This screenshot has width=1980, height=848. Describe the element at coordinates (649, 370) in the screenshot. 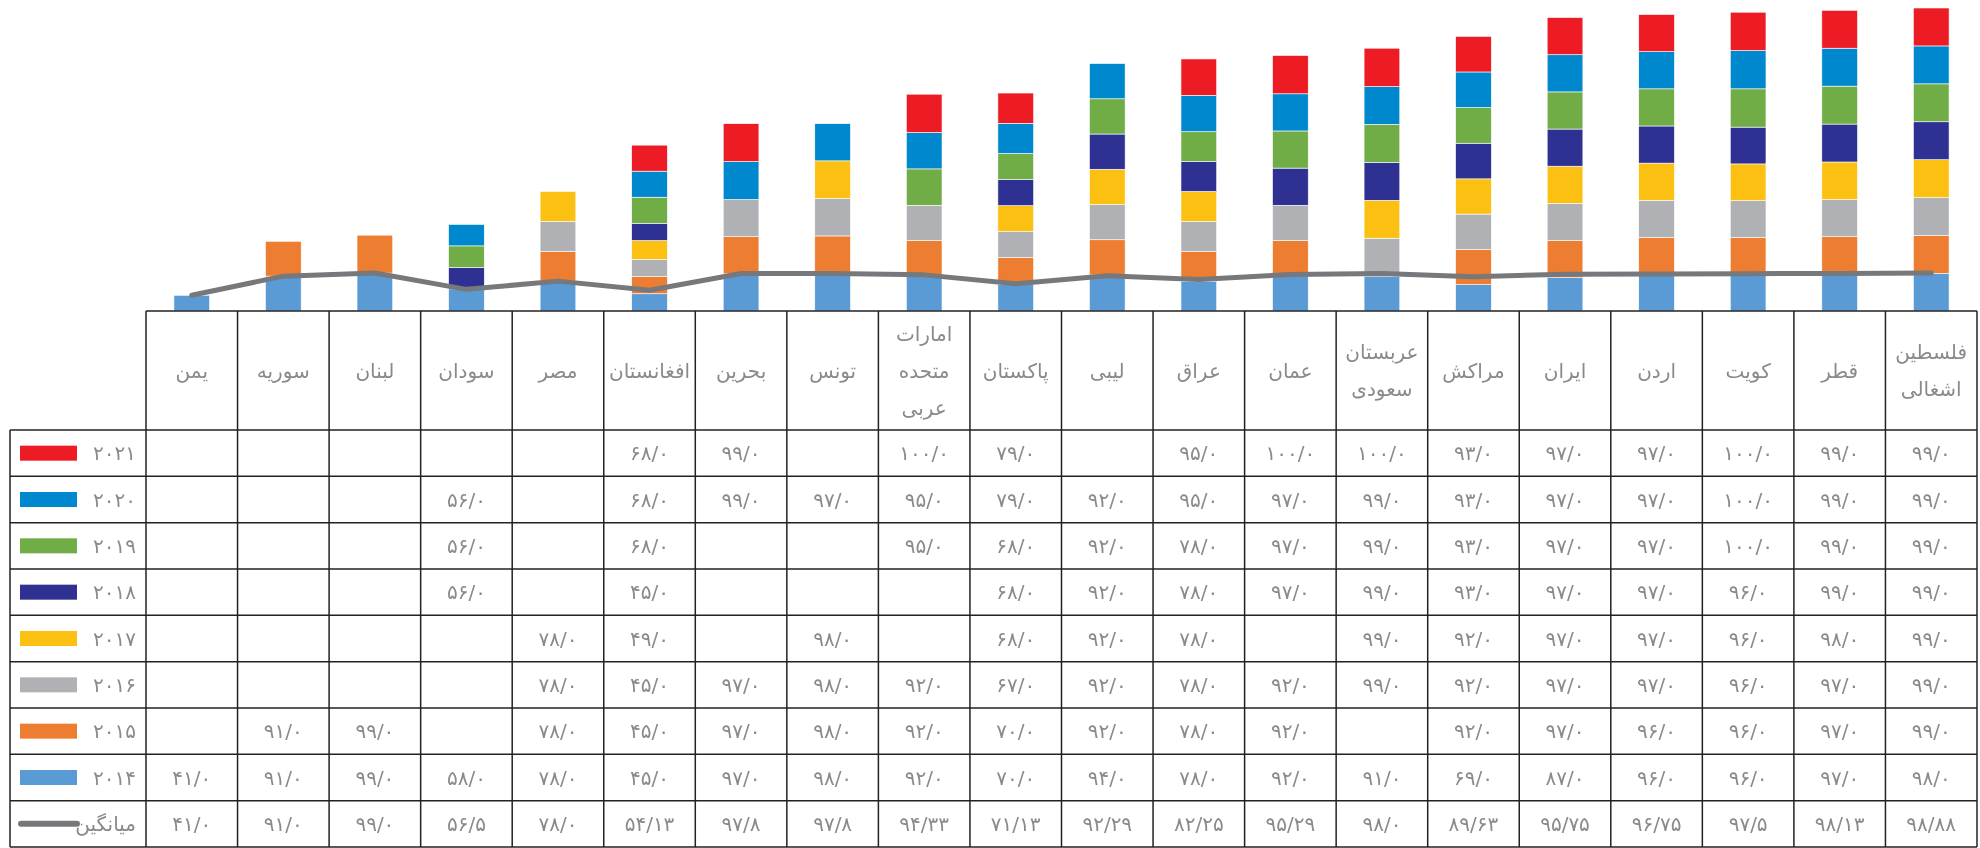

I see `x-tick-label: افغانستان` at that location.